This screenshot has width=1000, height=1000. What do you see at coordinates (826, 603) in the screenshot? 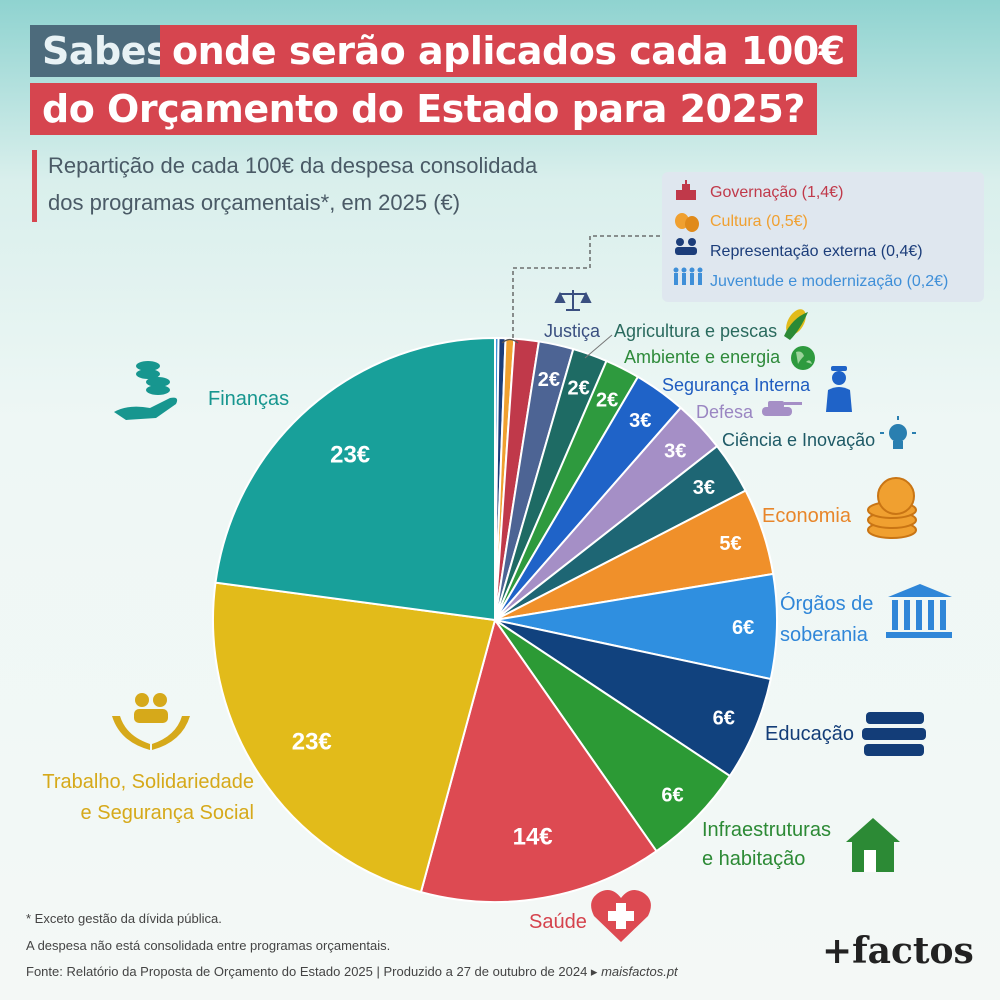
I see `label-orgaos-line1: Órgãos de` at bounding box center [826, 603].